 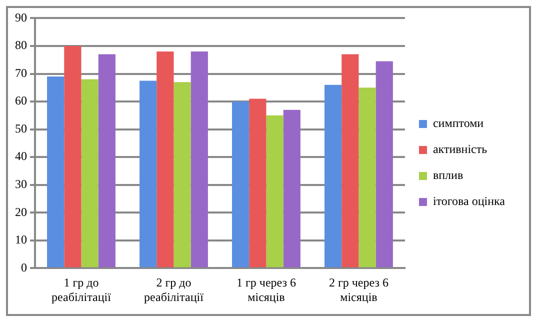 I want to click on y-tick-label: 30, so click(x=21, y=184).